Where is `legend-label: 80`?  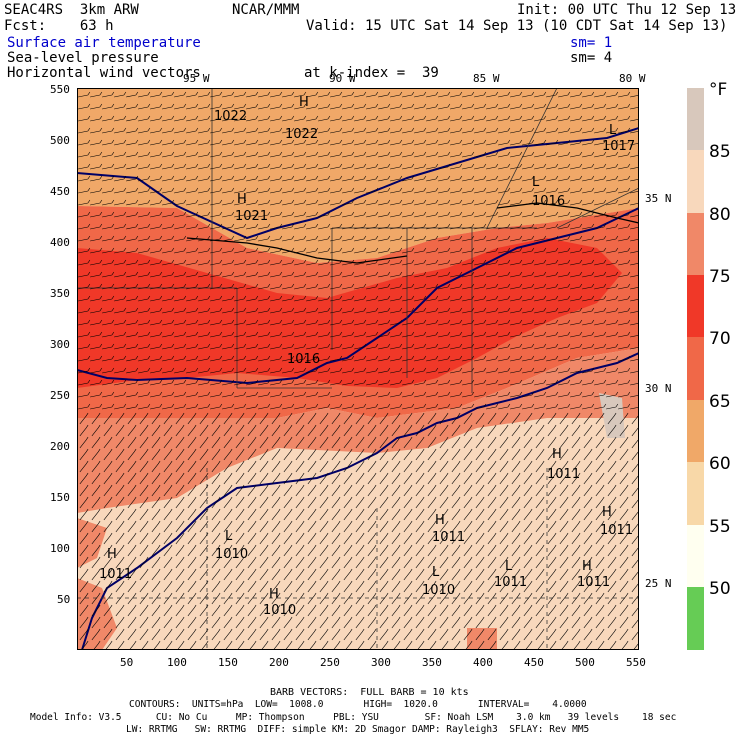 legend-label: 80 is located at coordinates (720, 215).